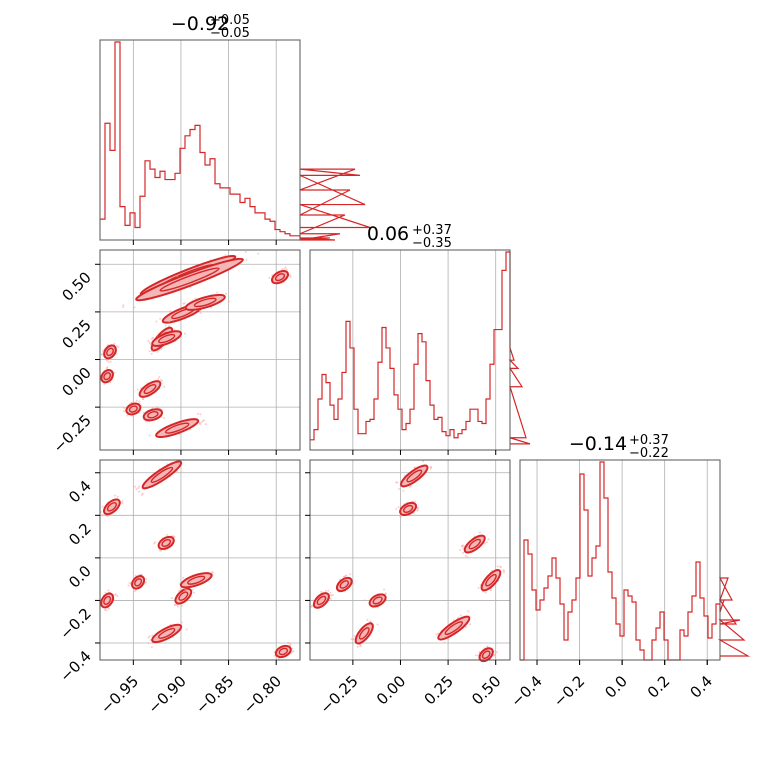 The image size is (760, 760). Describe the element at coordinates (200, 24) in the screenshot. I see `title-param-0: −0.92` at that location.